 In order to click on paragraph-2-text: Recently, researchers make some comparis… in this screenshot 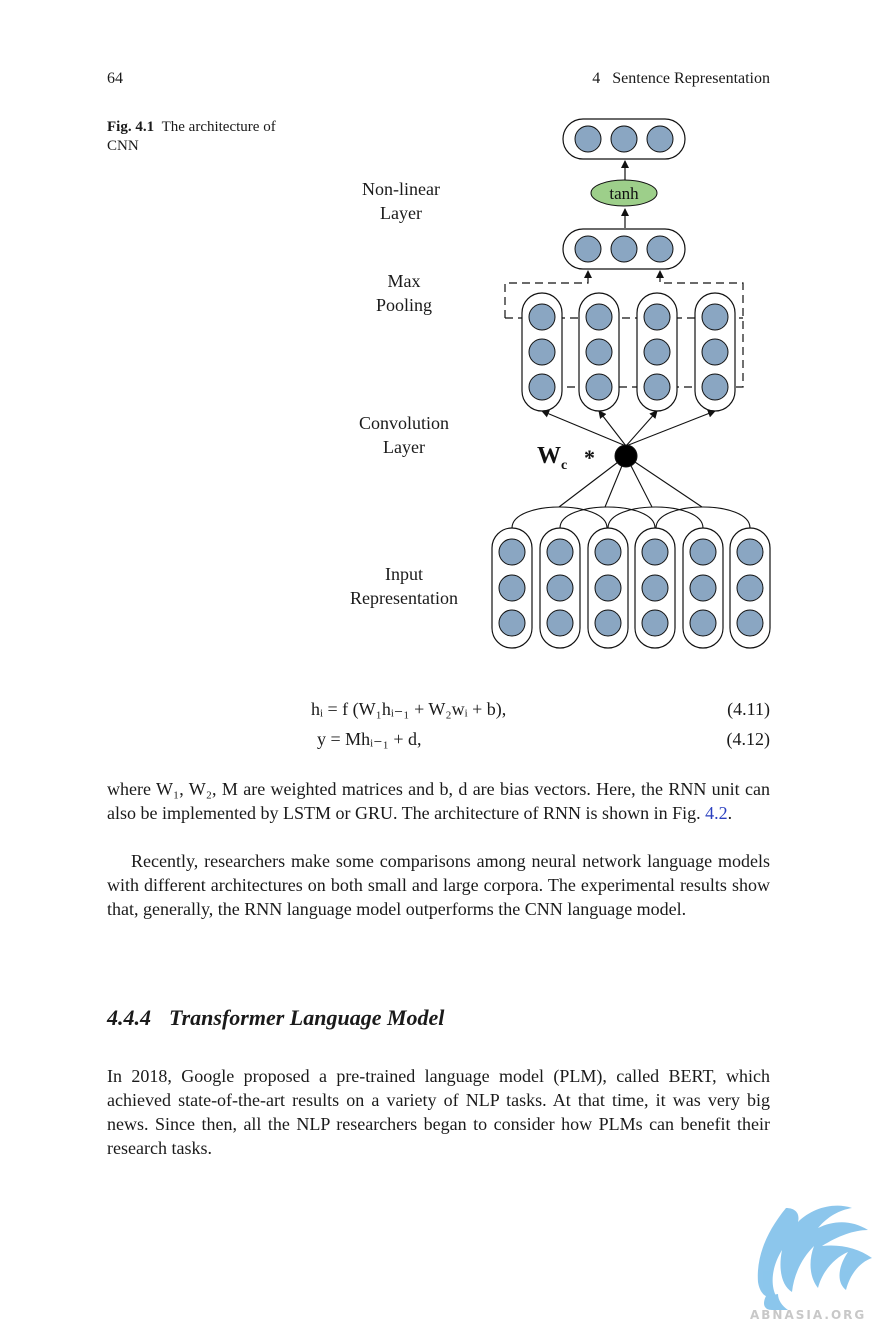, I will do `click(438, 885)`.